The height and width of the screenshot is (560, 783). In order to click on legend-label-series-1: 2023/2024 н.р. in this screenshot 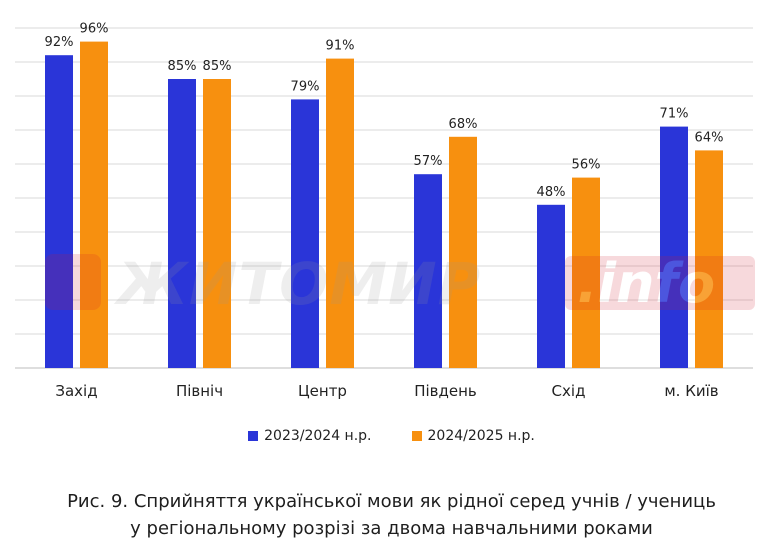, I will do `click(318, 436)`.